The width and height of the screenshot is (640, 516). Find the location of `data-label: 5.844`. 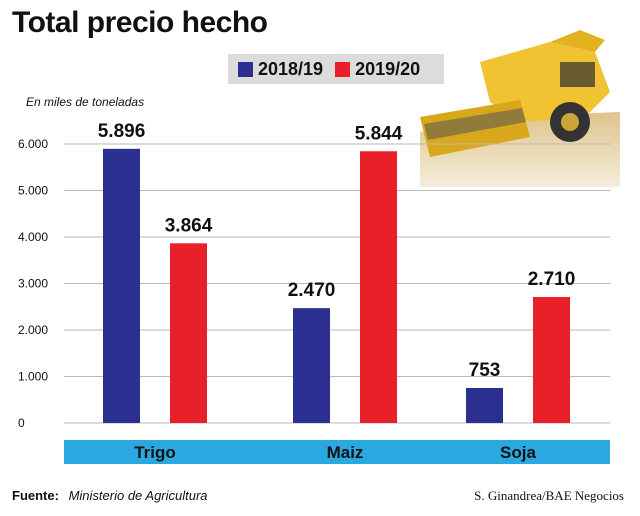

data-label: 5.844 is located at coordinates (379, 133).